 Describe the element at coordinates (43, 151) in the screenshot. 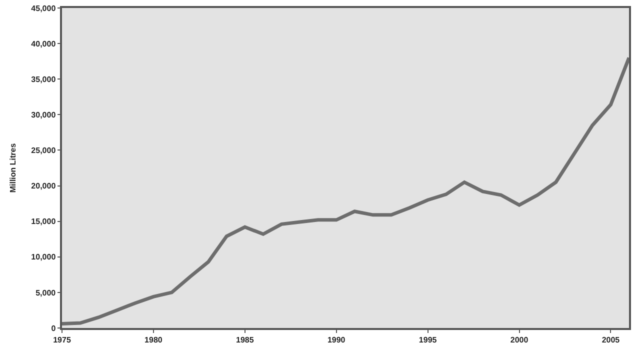

I see `y-tick-label: 25,000` at that location.